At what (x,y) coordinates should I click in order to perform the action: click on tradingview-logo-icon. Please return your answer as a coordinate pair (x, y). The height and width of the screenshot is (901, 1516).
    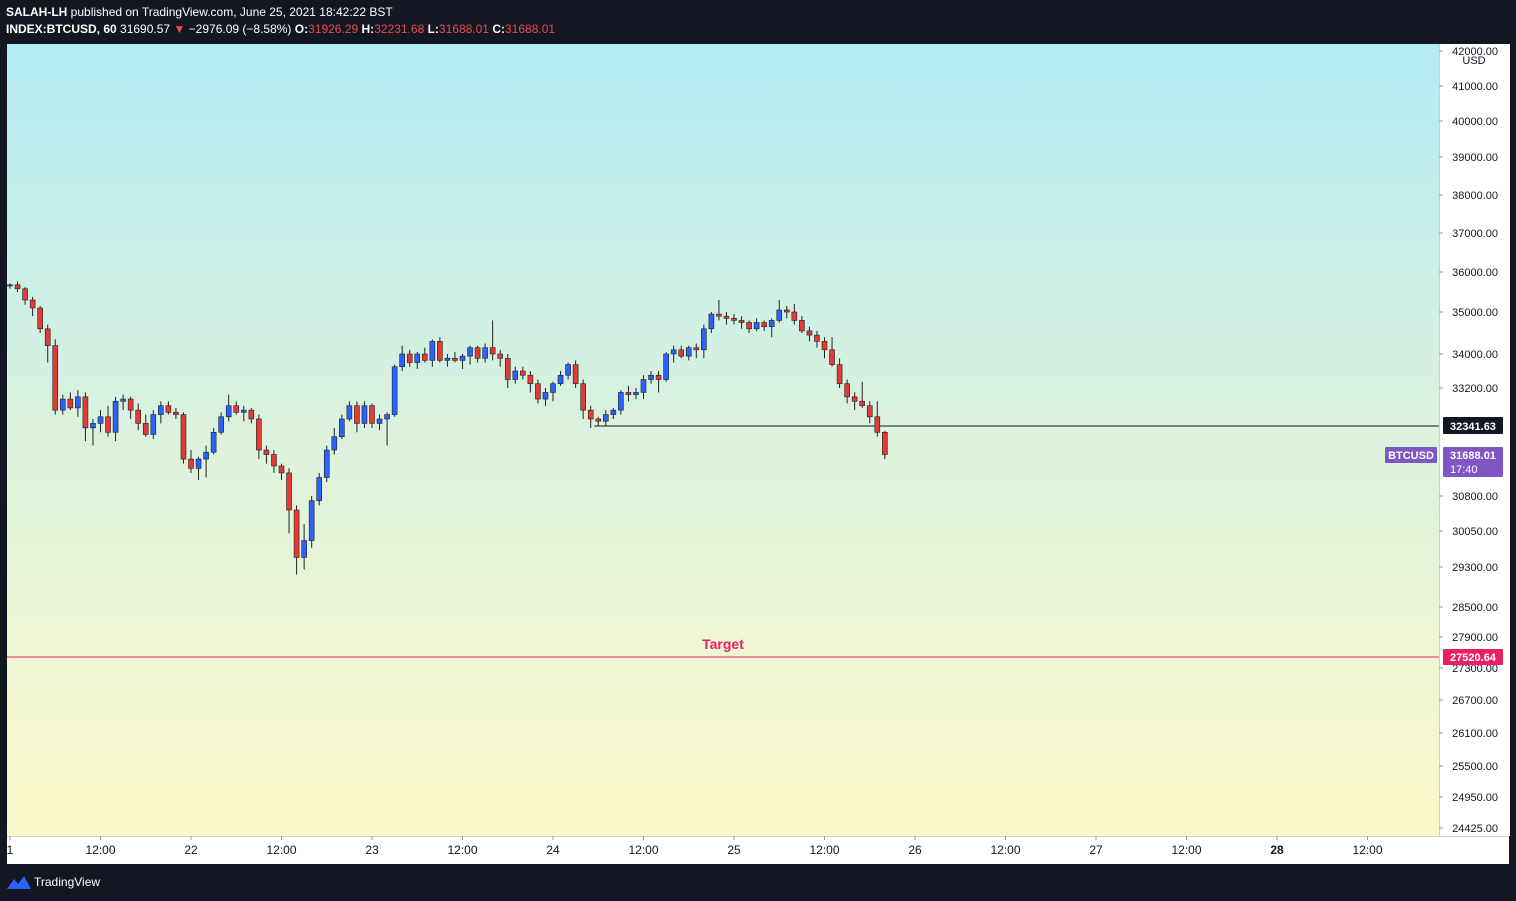
    Looking at the image, I should click on (19, 882).